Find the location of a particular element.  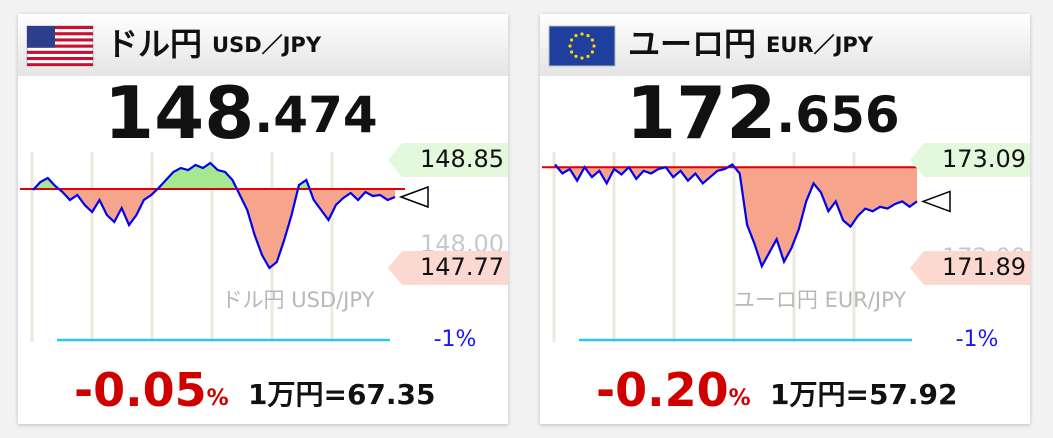

watermark: ドル円 USD/JPY is located at coordinates (298, 300).